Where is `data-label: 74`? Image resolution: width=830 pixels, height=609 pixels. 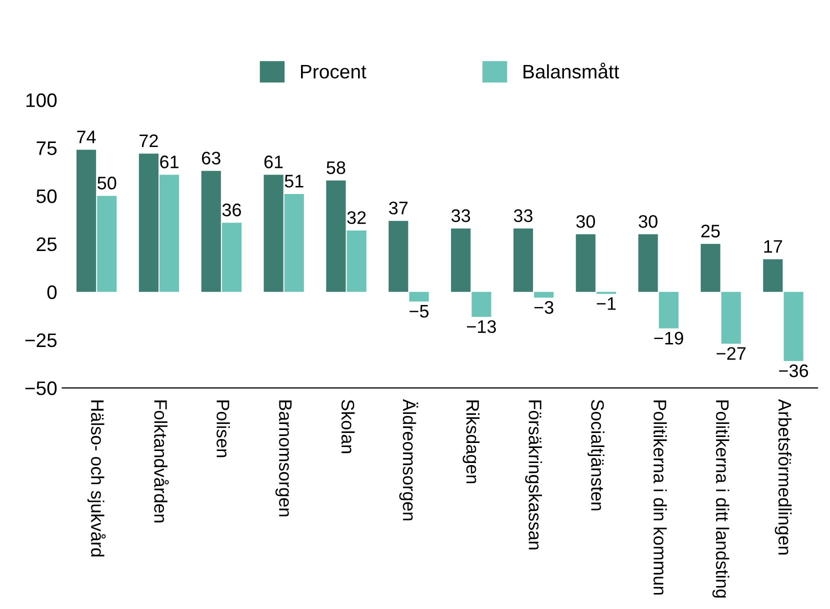 data-label: 74 is located at coordinates (86, 137).